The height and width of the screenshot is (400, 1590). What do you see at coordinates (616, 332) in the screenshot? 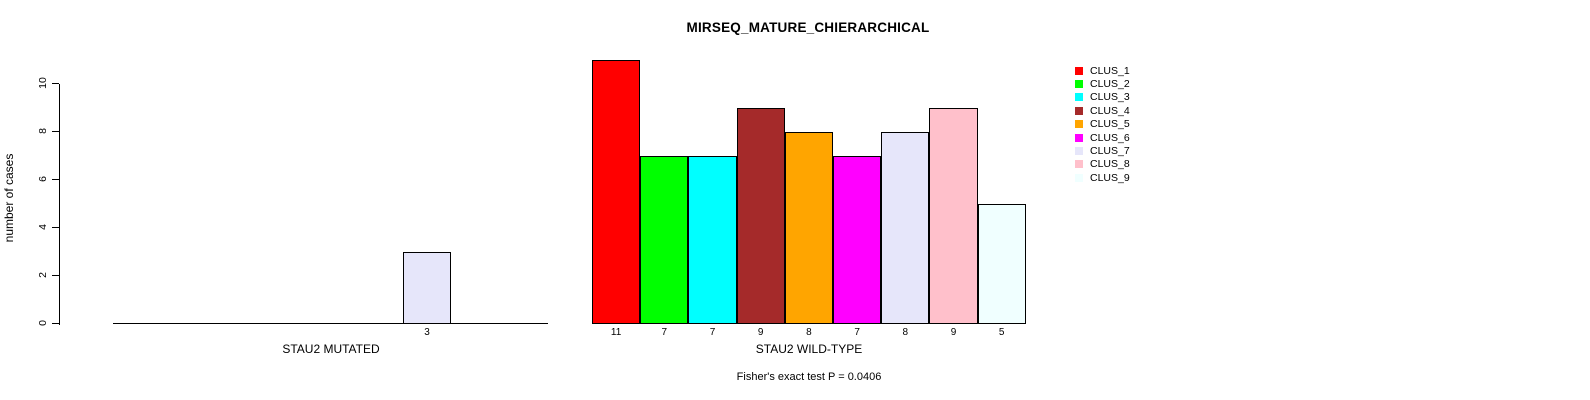
I see `bar-value-label: 11` at bounding box center [616, 332].